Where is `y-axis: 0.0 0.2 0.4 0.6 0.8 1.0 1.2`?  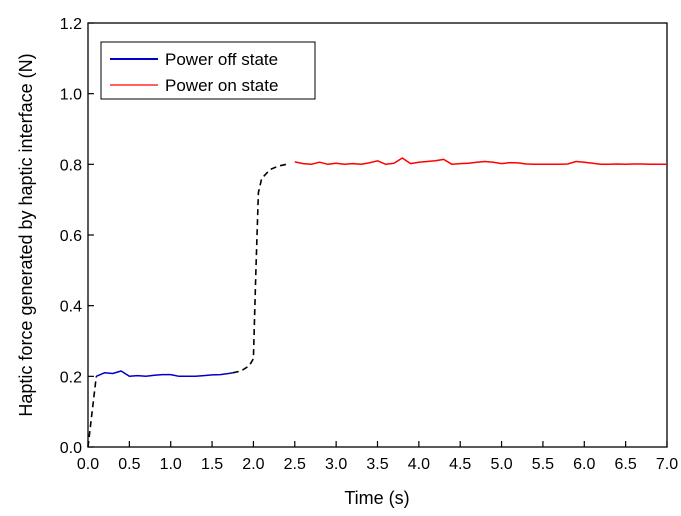 y-axis: 0.0 0.2 0.4 0.6 0.8 1.0 1.2 is located at coordinates (77, 236).